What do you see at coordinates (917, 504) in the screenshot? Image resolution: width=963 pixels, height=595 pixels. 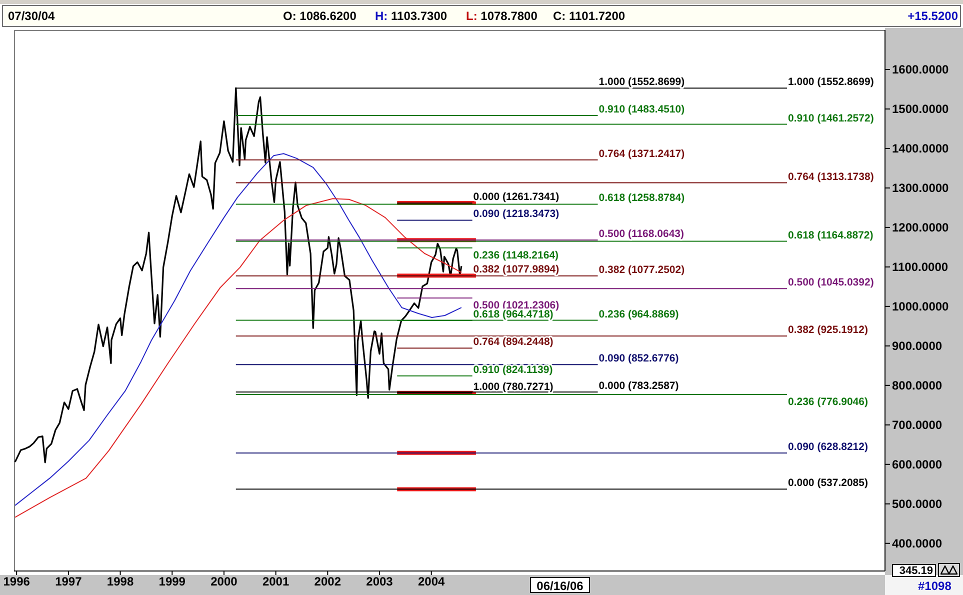 I see `y-tick-label: 500.0000` at bounding box center [917, 504].